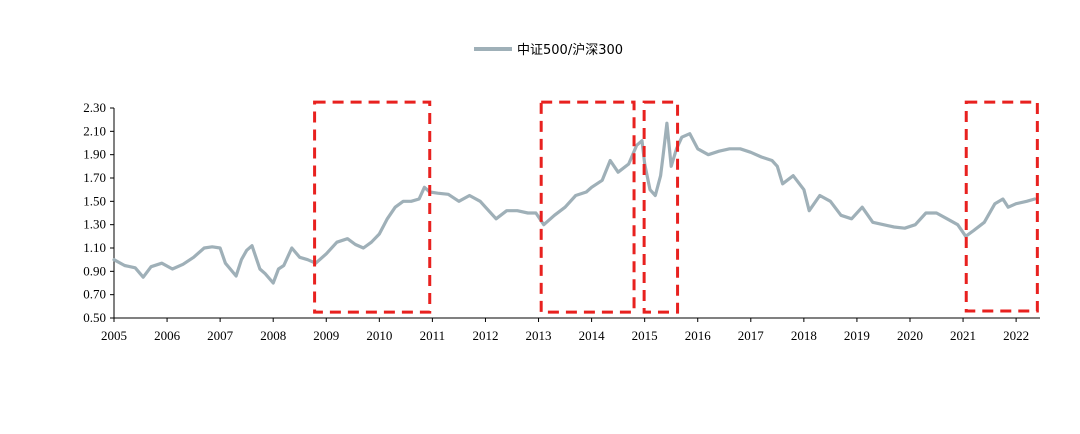 The height and width of the screenshot is (434, 1080). What do you see at coordinates (857, 335) in the screenshot?
I see `x-tick-label: 2019` at bounding box center [857, 335].